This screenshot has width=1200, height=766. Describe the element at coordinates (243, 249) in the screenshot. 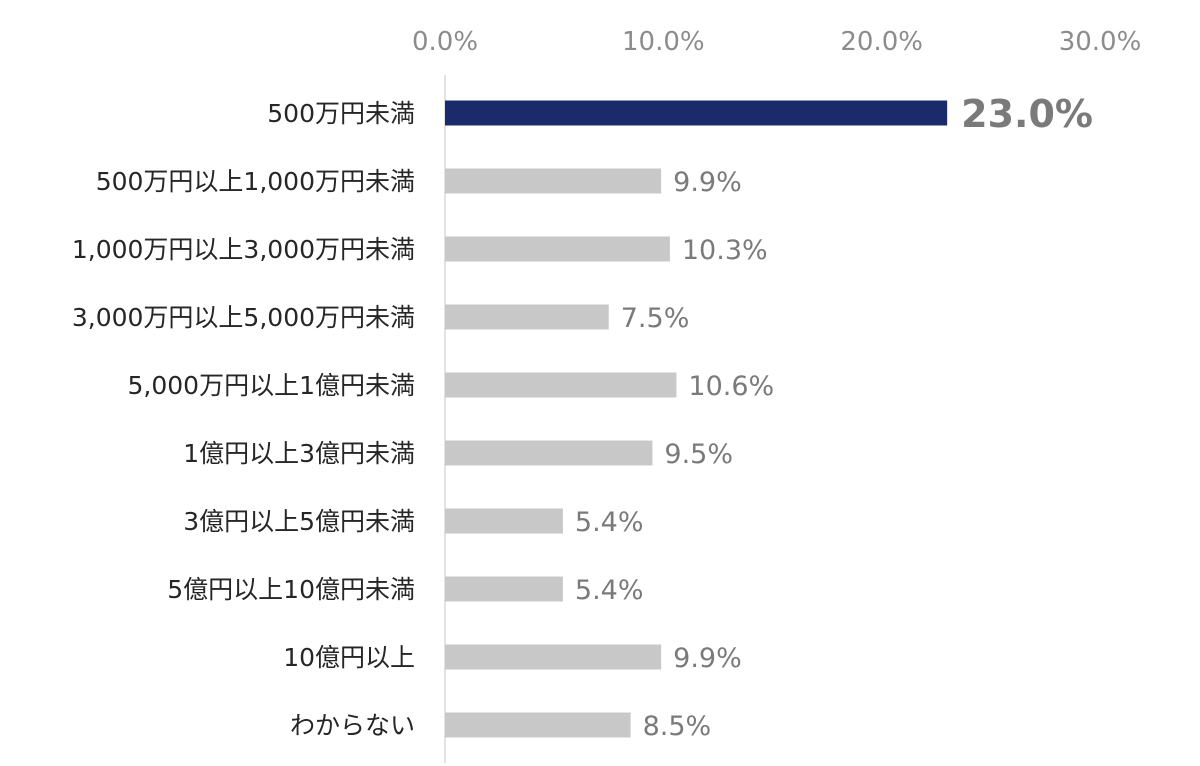

I see `category-label: 1,000万円以上3,000万円未満` at that location.